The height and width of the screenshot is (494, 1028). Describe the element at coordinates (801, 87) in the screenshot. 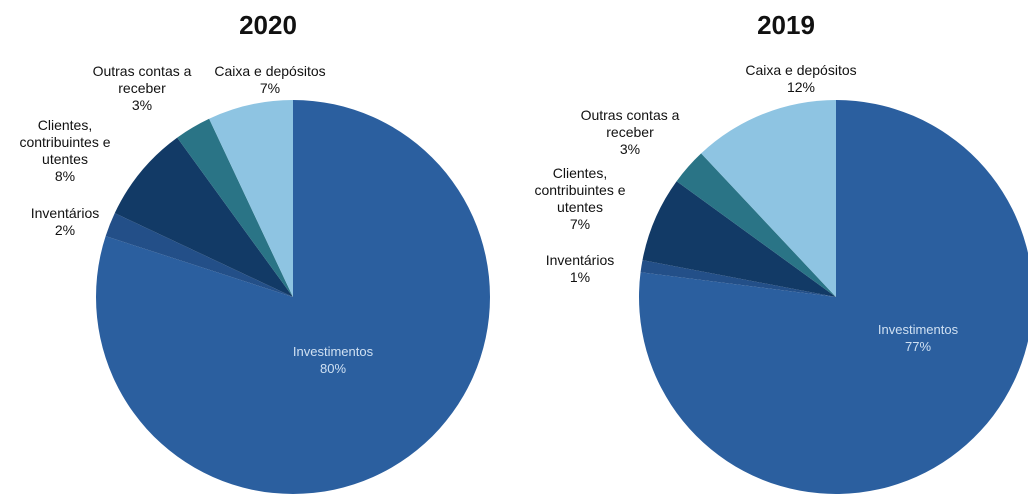

I see `value-label: 12%` at that location.